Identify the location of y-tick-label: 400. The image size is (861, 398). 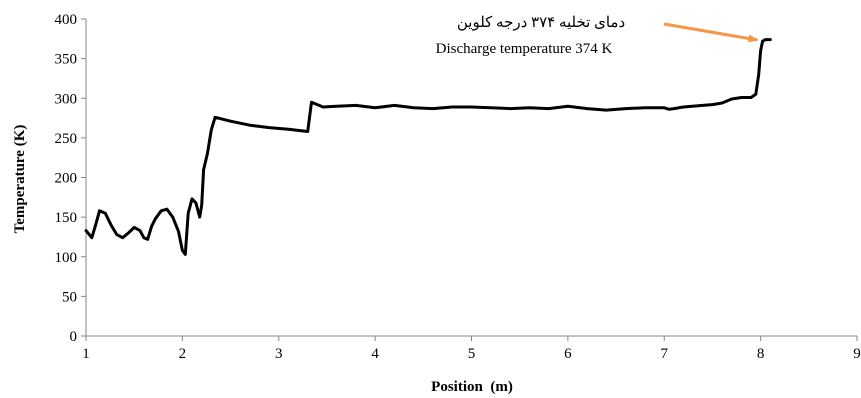
(66, 20).